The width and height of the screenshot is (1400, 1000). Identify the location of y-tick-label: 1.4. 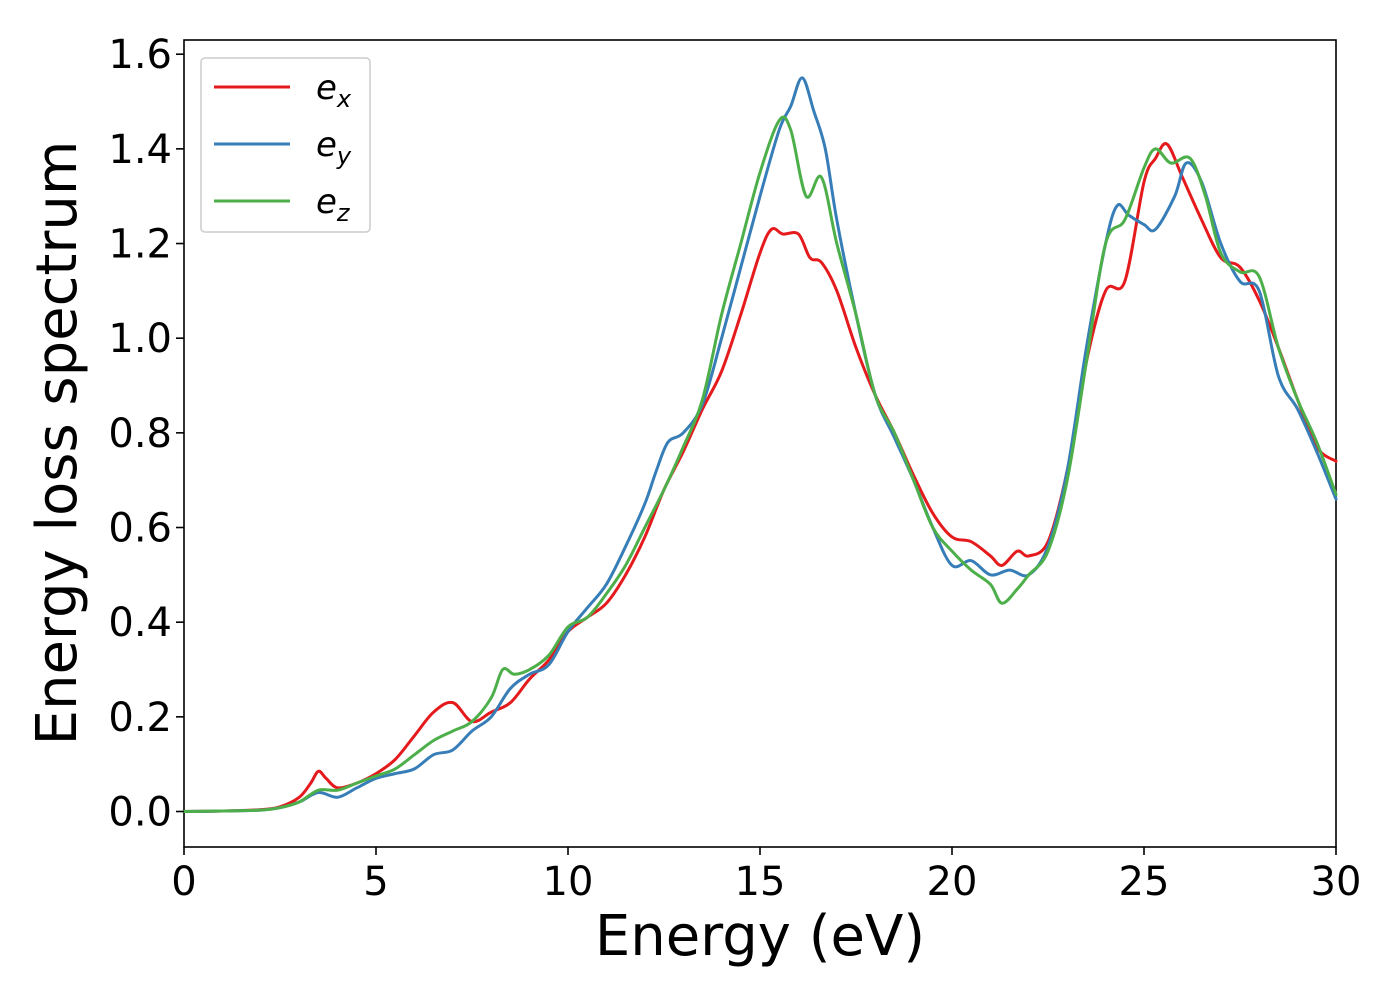
(140, 150).